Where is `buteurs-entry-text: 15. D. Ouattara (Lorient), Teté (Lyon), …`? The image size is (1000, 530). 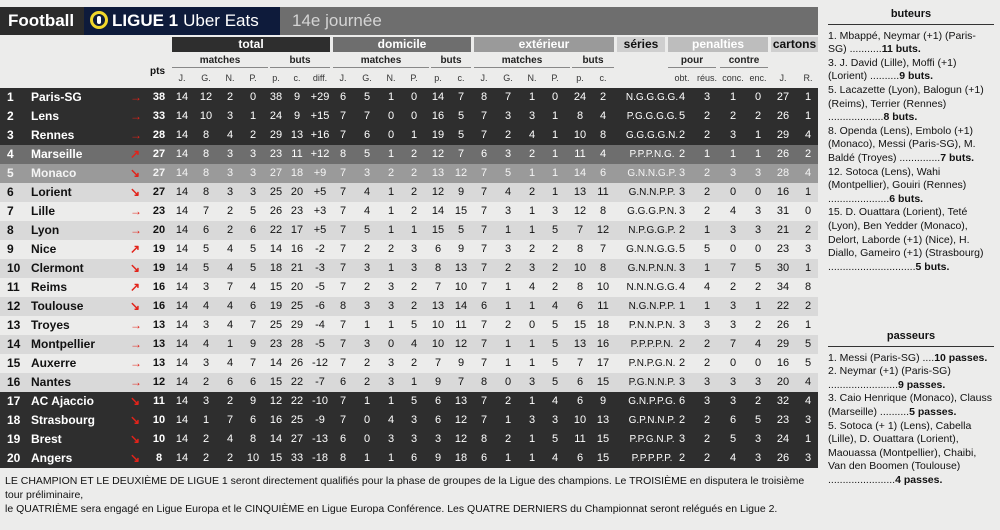
buteurs-entry-text: 15. D. Ouattara (Lorient), Teté (Lyon), … is located at coordinates (906, 239).